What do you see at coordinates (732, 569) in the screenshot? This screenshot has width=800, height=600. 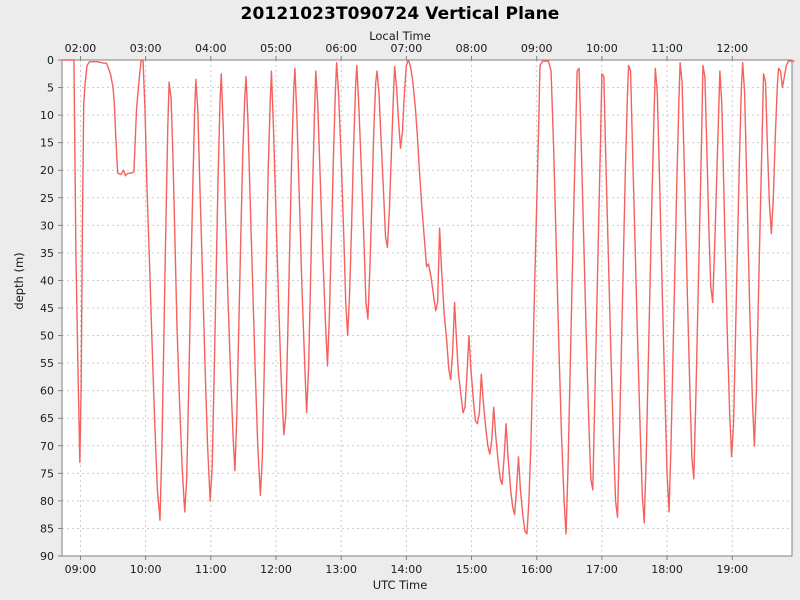 I see `svg-text: 19:00` at bounding box center [732, 569].